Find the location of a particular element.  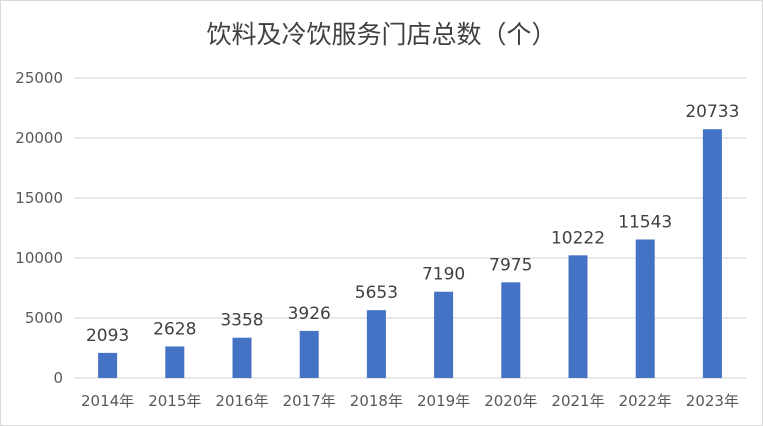

x-tick-label: 2017年 is located at coordinates (309, 401).